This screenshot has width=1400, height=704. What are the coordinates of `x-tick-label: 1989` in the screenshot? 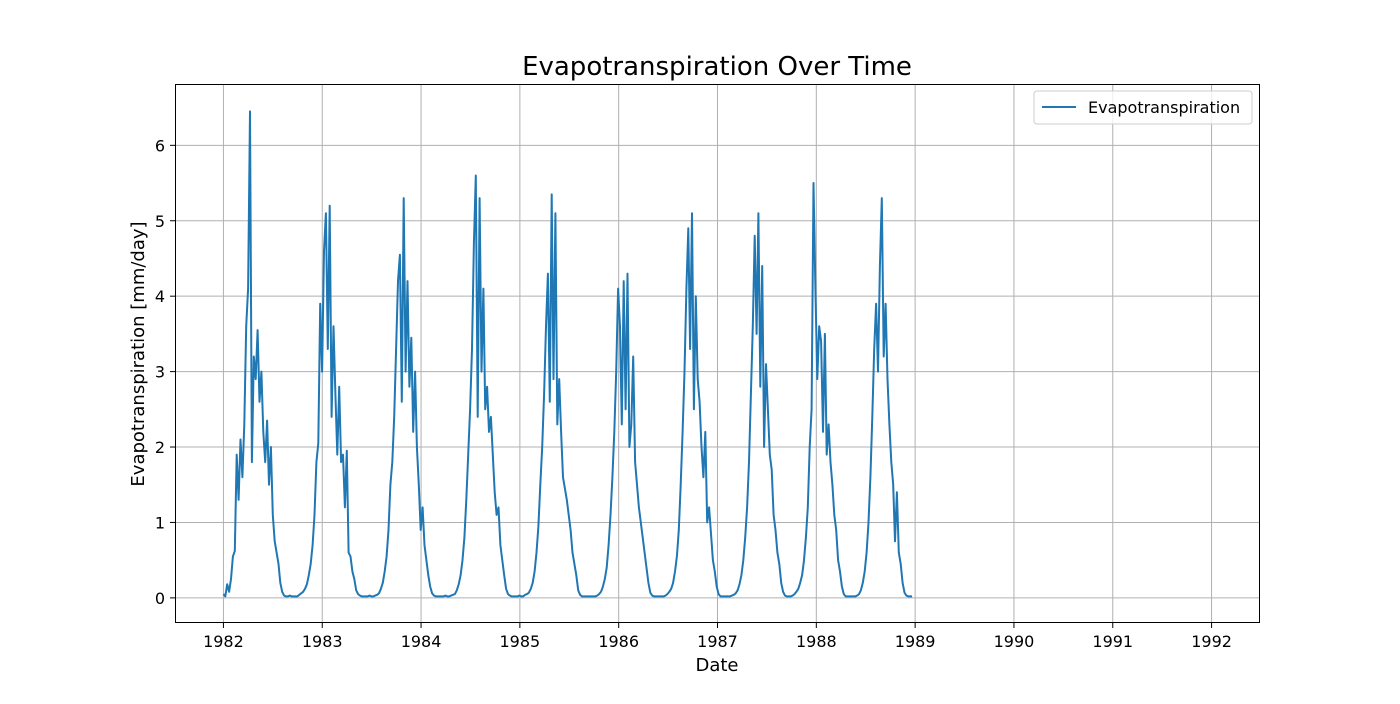 It's located at (915, 641).